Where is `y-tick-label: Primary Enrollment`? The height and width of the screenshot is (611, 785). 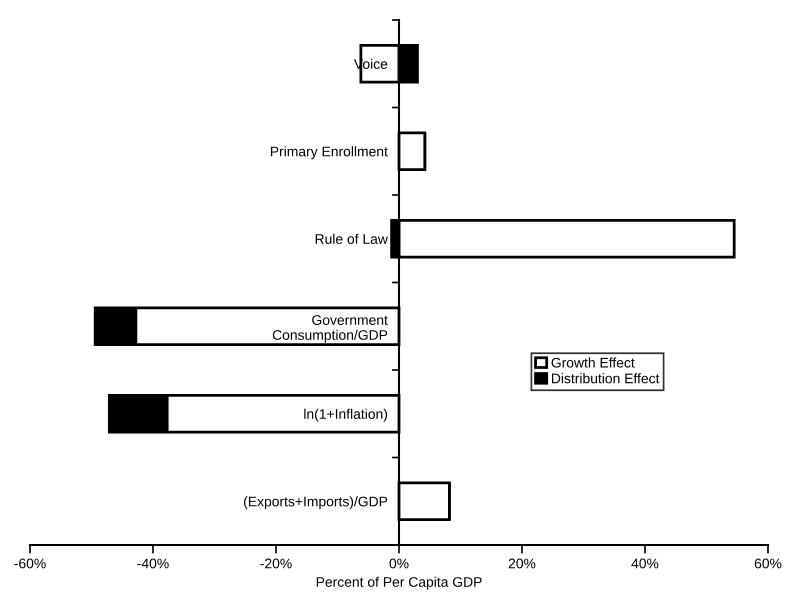
y-tick-label: Primary Enrollment is located at coordinates (329, 153).